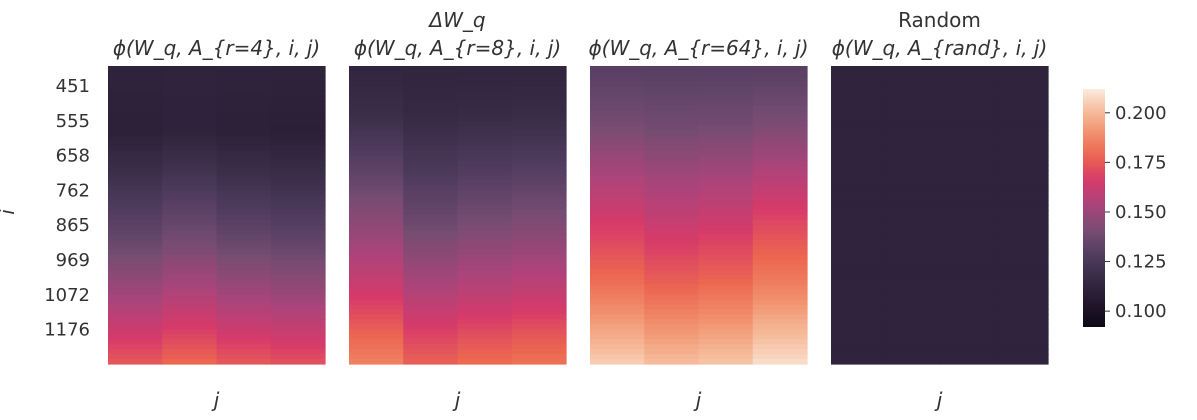 This screenshot has width=1197, height=420. I want to click on colorbar-tick-label: 0.200, so click(1141, 113).